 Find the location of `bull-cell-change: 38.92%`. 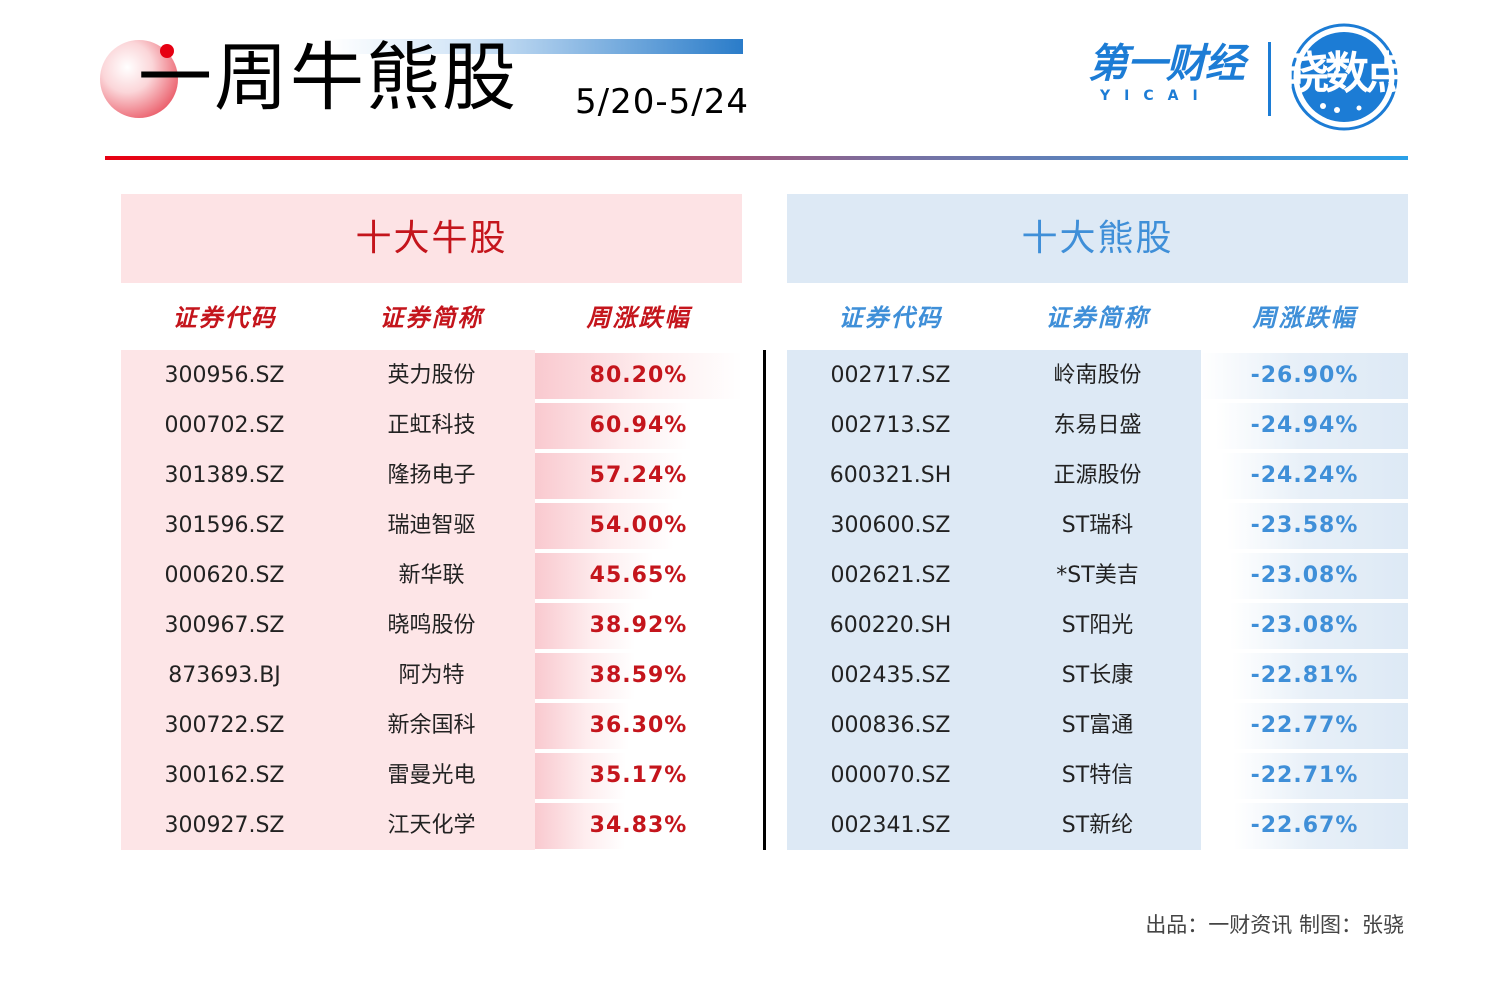

bull-cell-change: 38.92% is located at coordinates (638, 625).